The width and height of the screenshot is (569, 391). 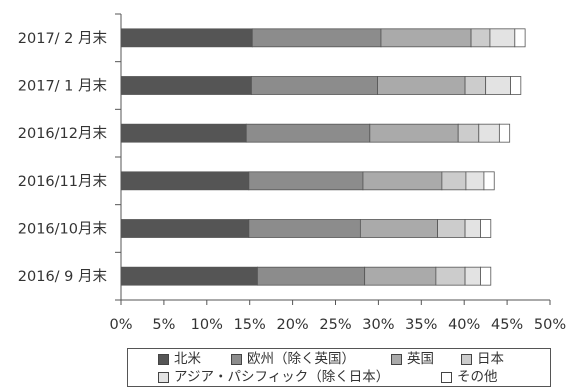 What do you see at coordinates (335, 325) in the screenshot?
I see `x-tick-label: 25%` at bounding box center [335, 325].